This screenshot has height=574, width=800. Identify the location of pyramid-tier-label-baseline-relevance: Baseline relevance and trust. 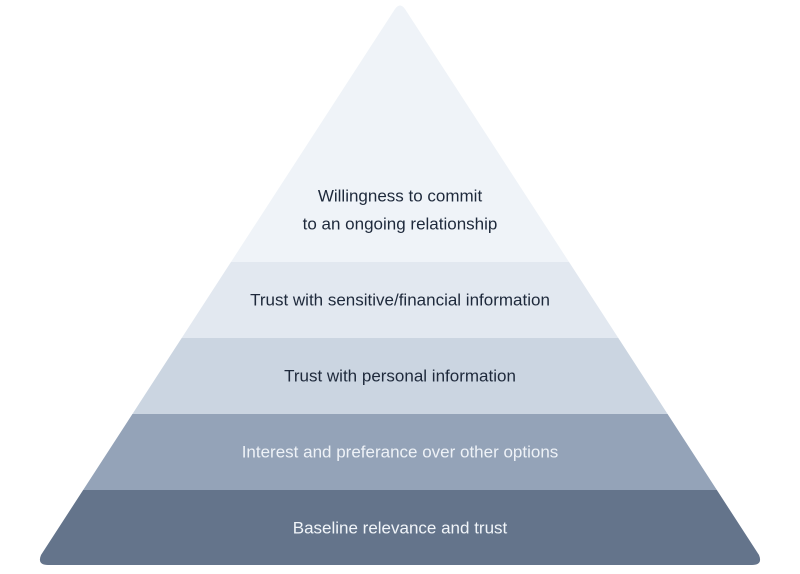
(400, 528).